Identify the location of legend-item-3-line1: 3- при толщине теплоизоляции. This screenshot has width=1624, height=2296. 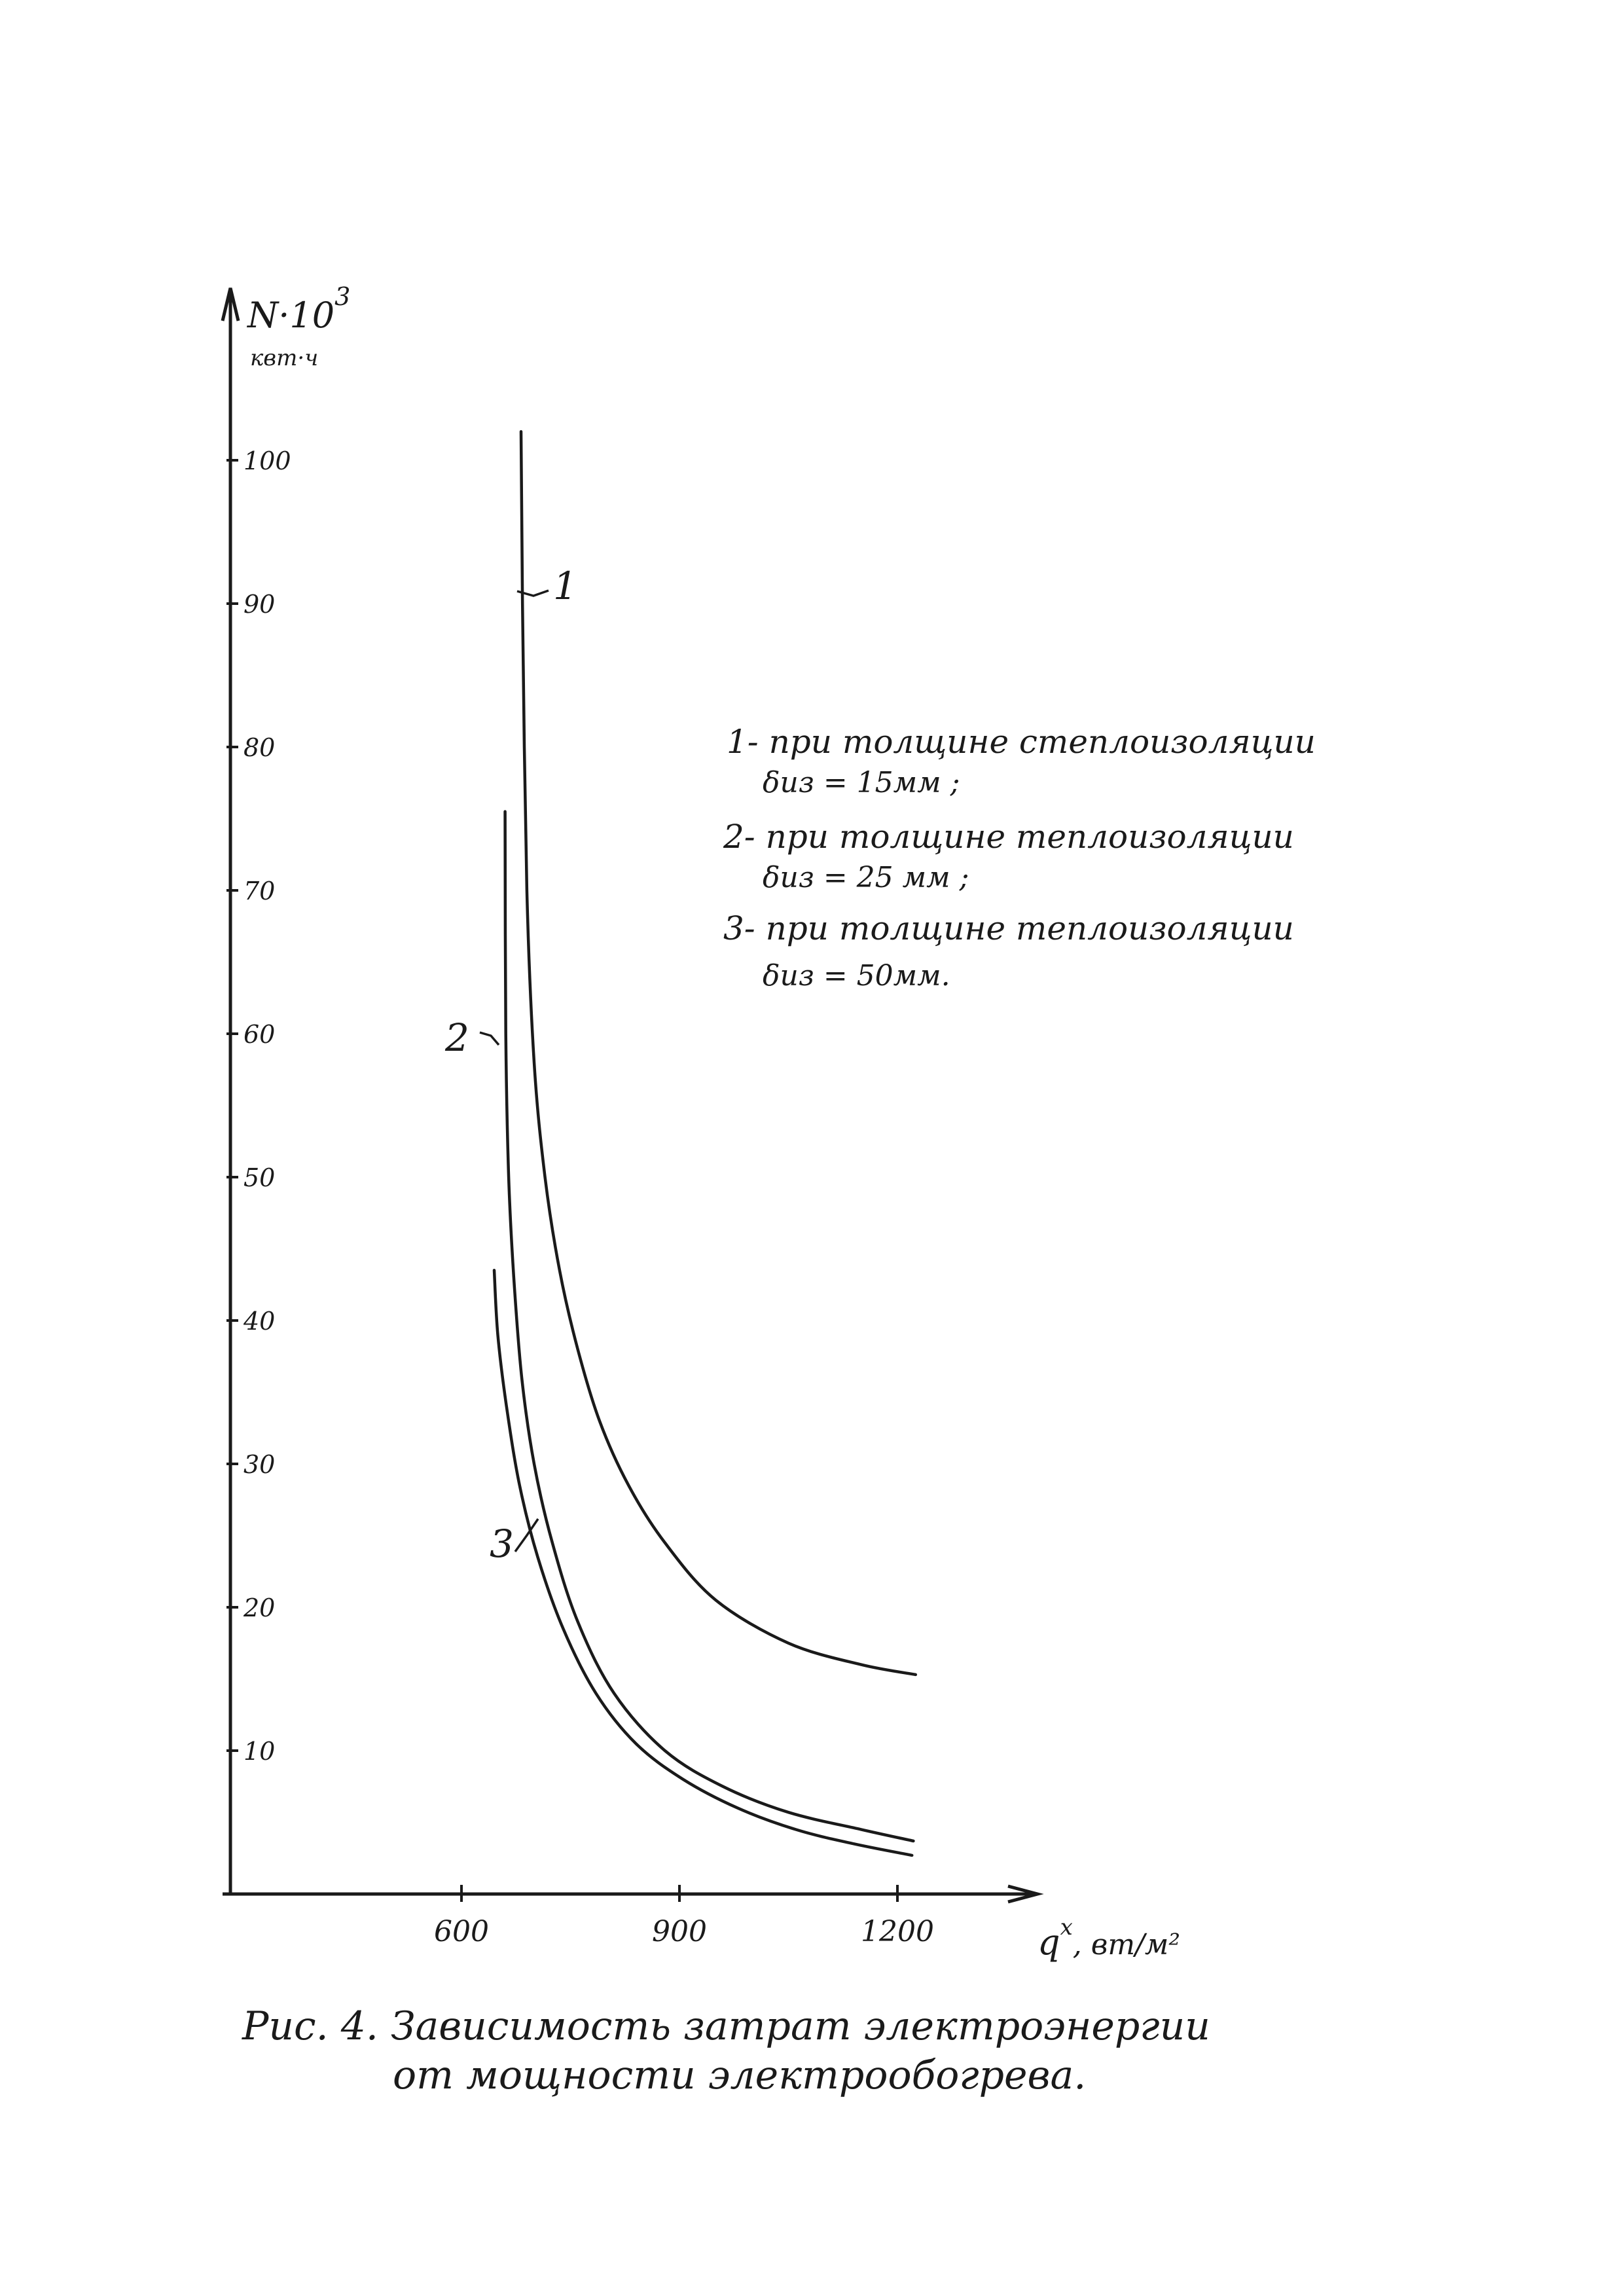
(1008, 928).